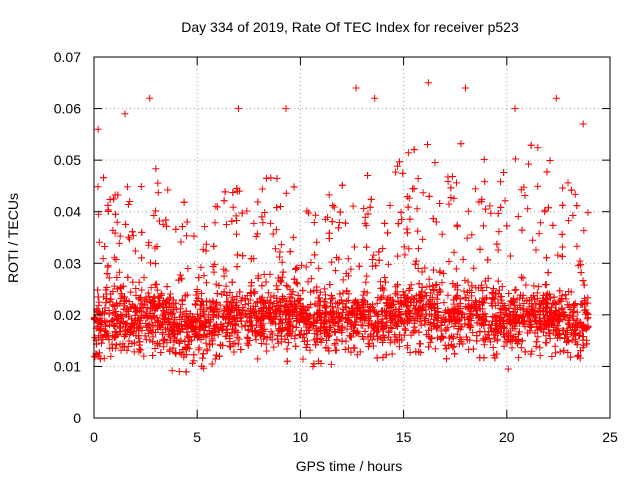 The width and height of the screenshot is (640, 480). I want to click on y-tick-label: 0.03, so click(67, 263).